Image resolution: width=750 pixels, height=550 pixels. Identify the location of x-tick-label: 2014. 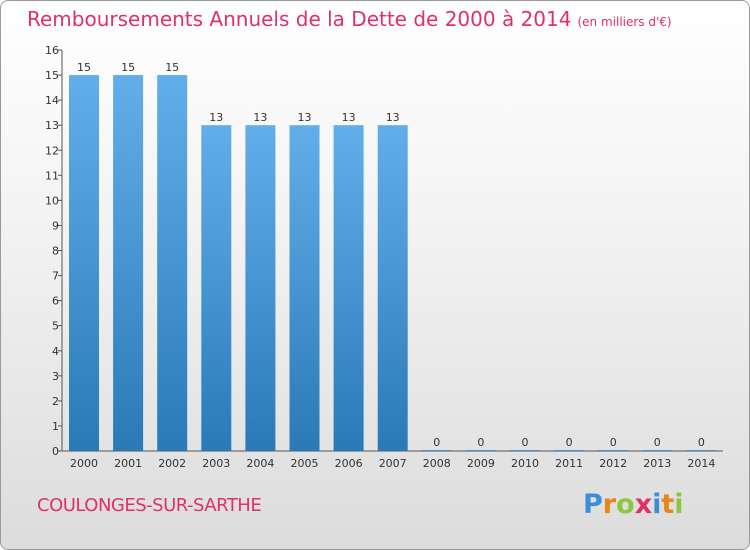
(701, 463).